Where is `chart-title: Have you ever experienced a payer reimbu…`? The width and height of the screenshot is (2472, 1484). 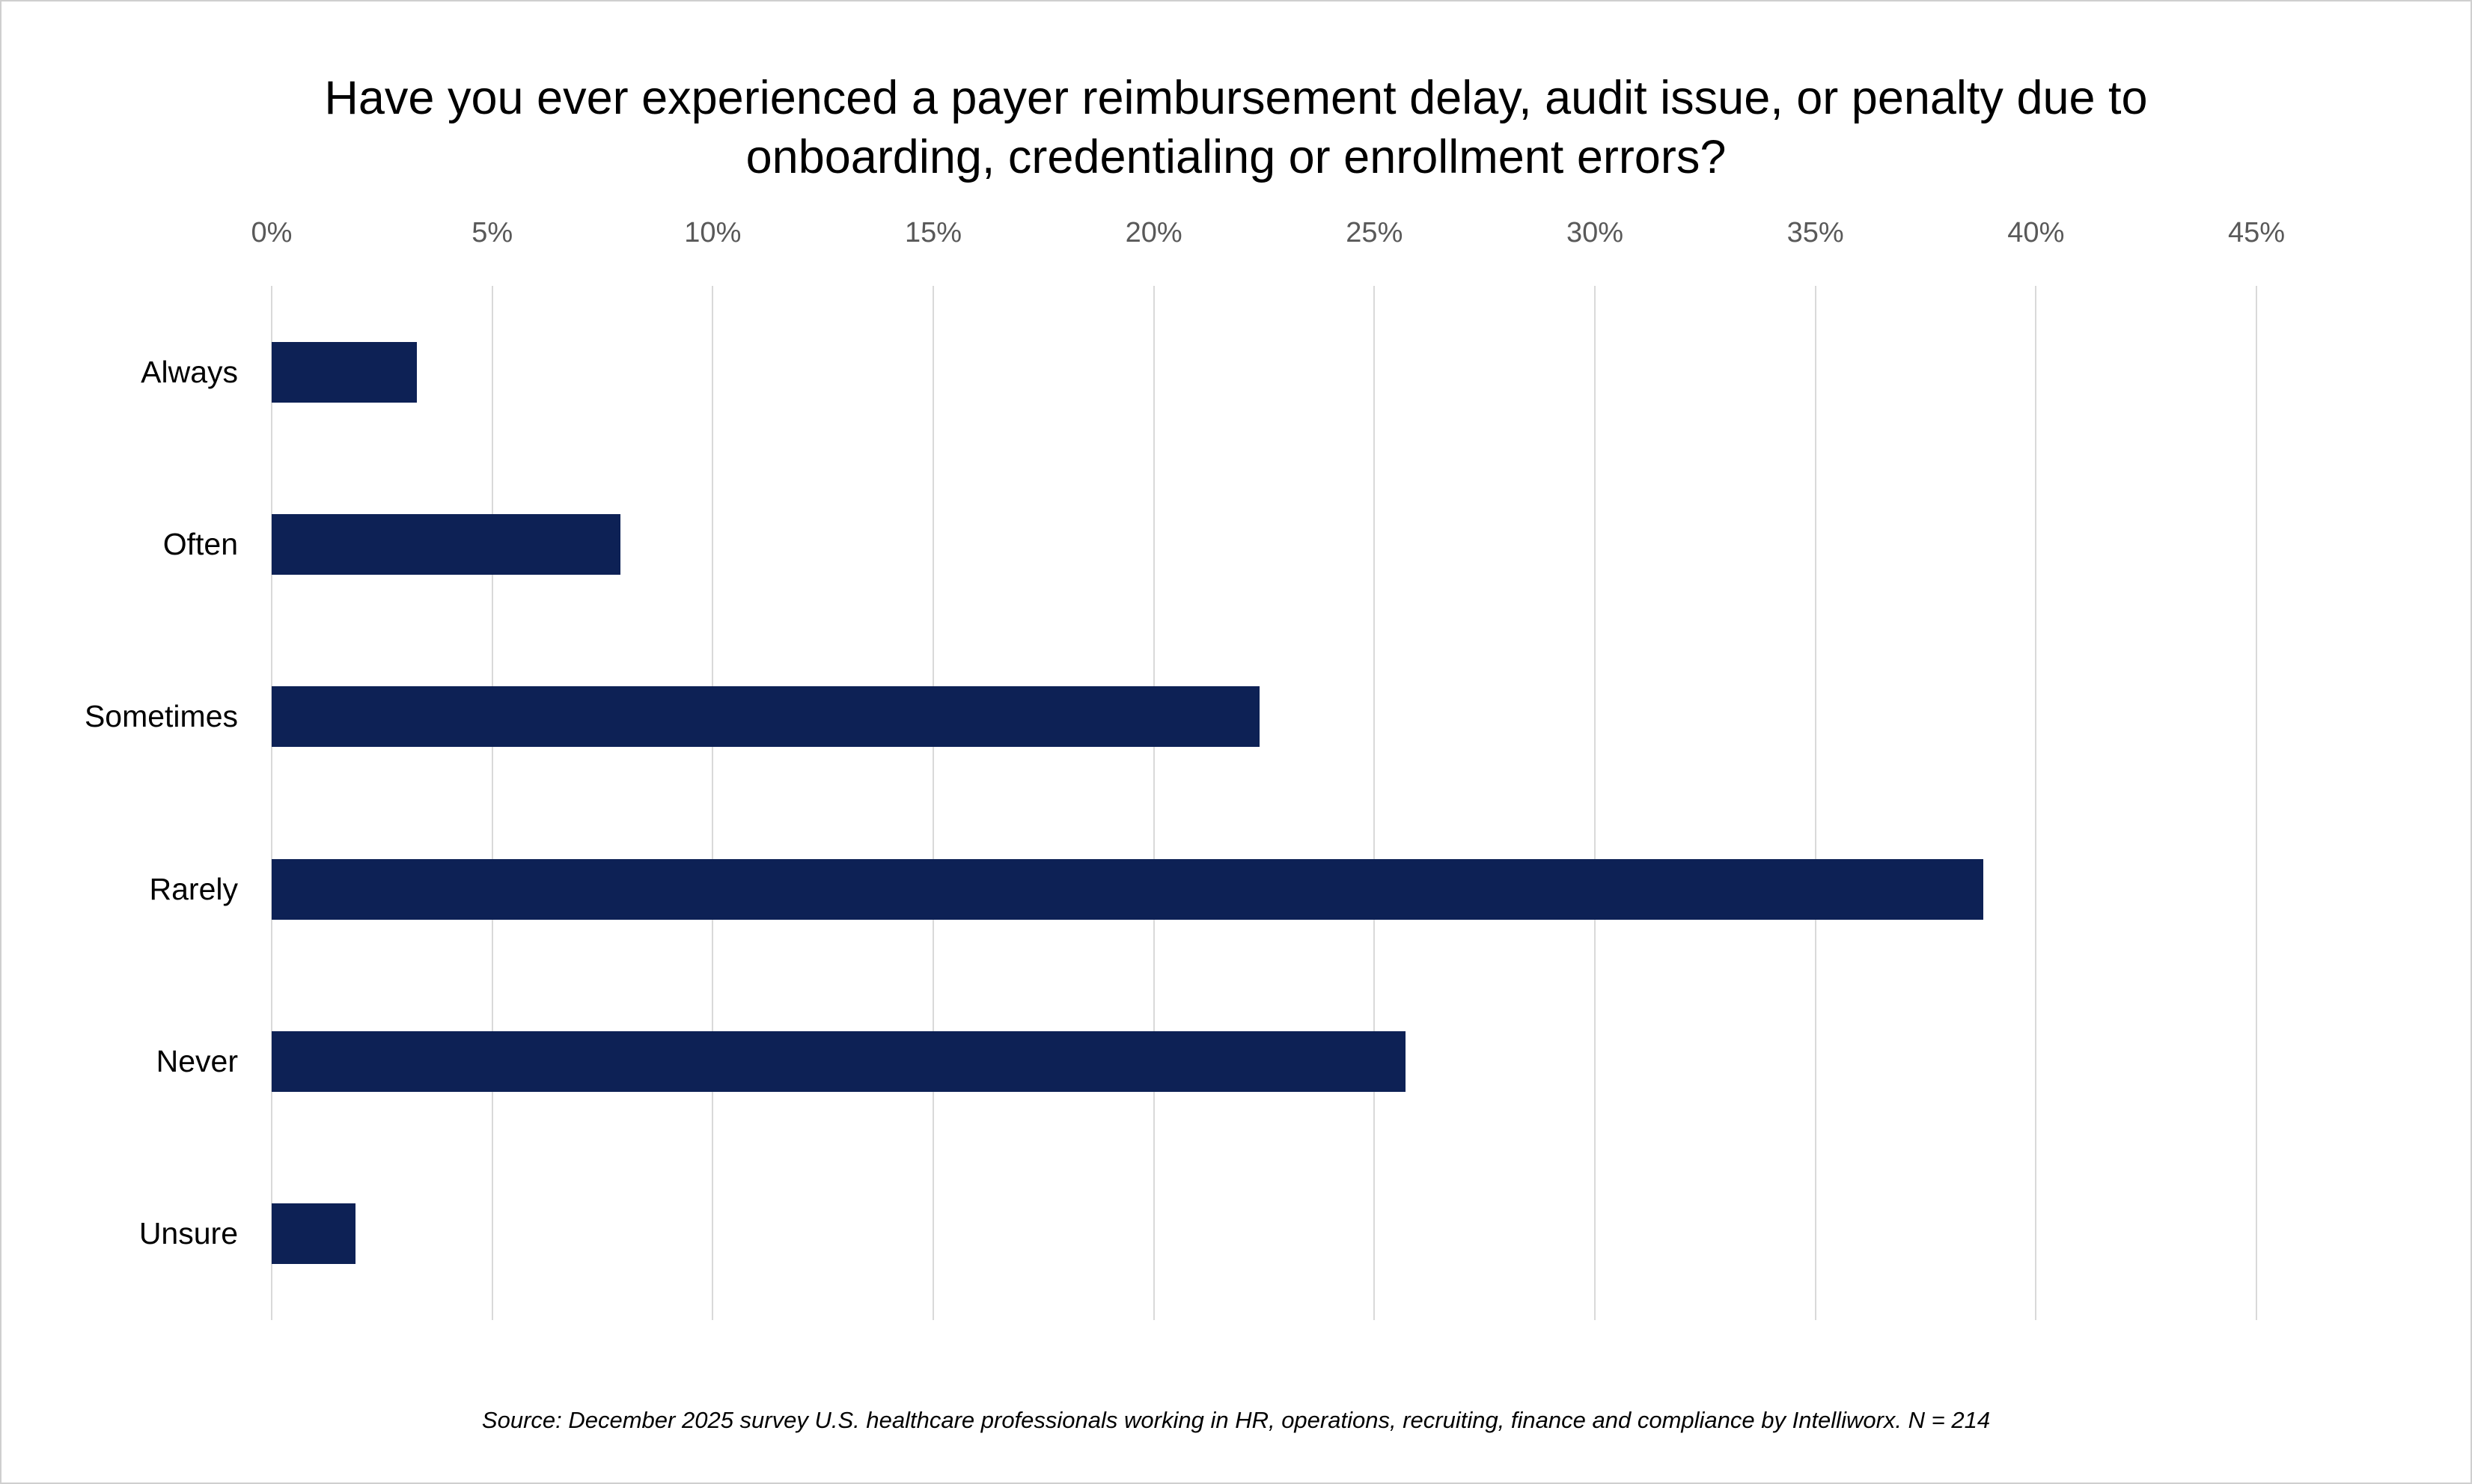
chart-title: Have you ever experienced a payer reimbu… is located at coordinates (1236, 127).